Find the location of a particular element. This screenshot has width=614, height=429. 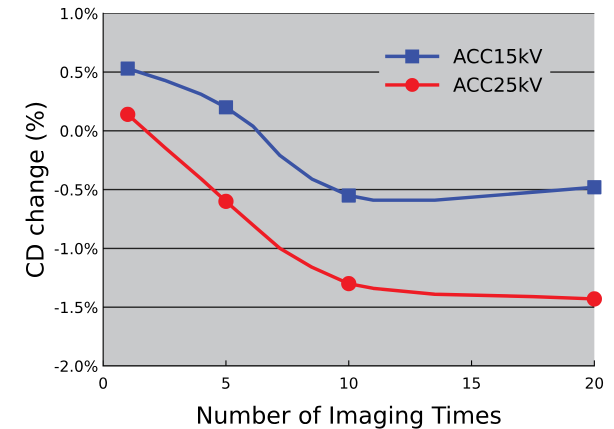

legend-label: ACC15kV is located at coordinates (497, 56).